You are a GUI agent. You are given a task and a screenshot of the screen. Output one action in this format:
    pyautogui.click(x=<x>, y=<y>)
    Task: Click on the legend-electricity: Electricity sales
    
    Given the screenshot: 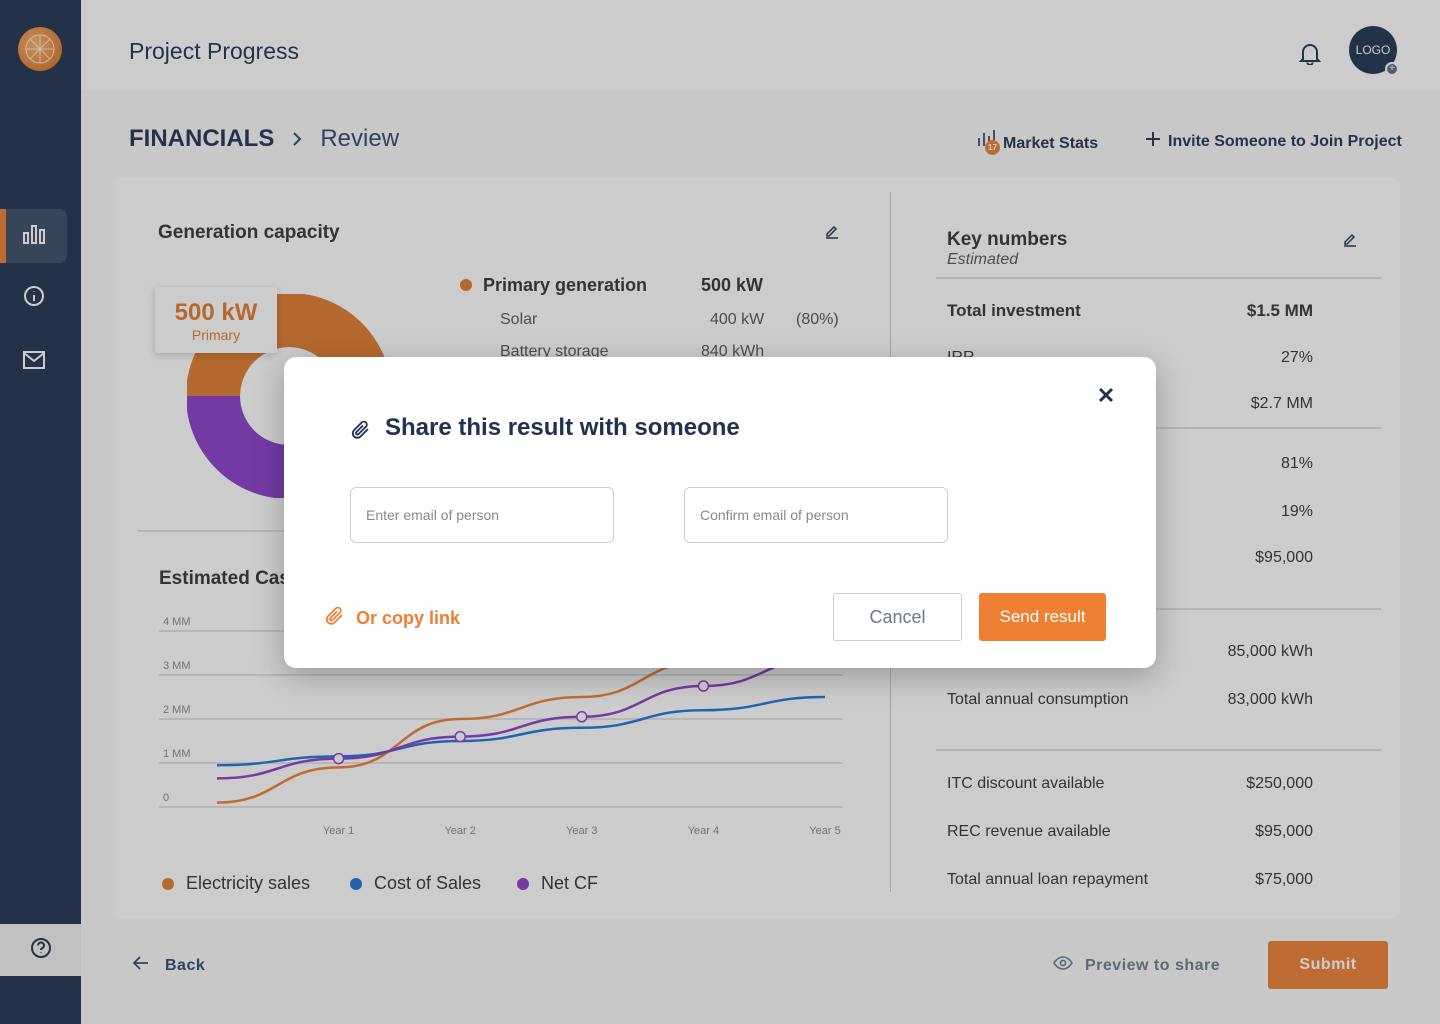 What is the action you would take?
    pyautogui.click(x=236, y=883)
    